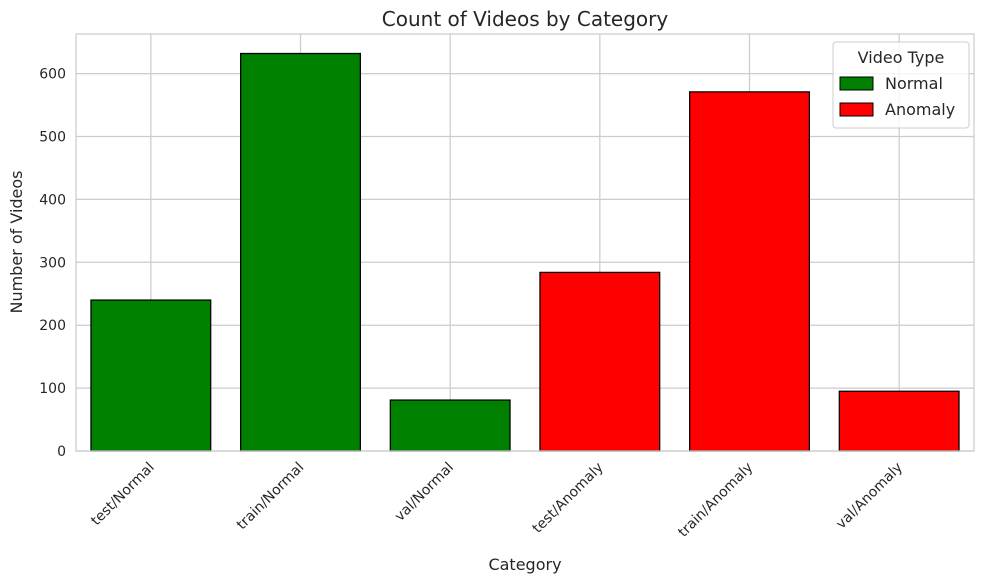 This screenshot has width=984, height=584. What do you see at coordinates (151, 375) in the screenshot?
I see `bar-test-normal` at bounding box center [151, 375].